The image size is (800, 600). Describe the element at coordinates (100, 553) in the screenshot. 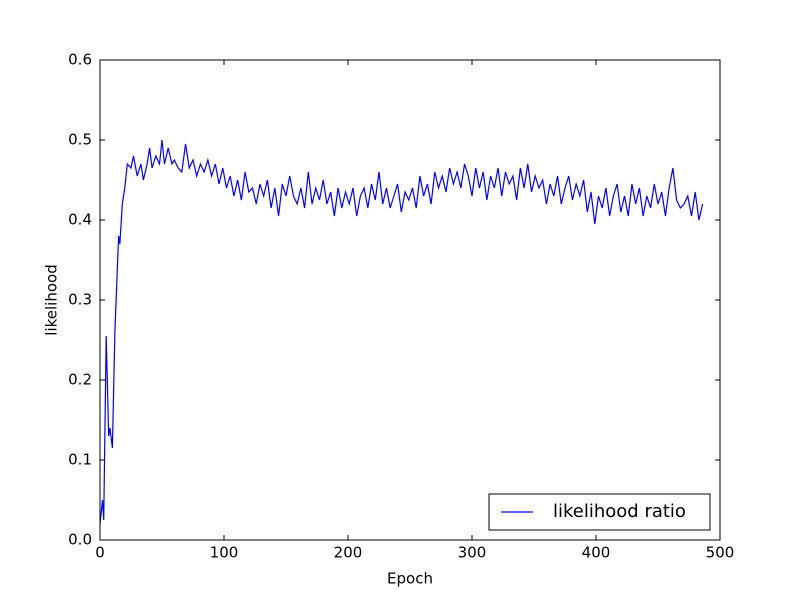

I see `x-tick-label: 0` at that location.